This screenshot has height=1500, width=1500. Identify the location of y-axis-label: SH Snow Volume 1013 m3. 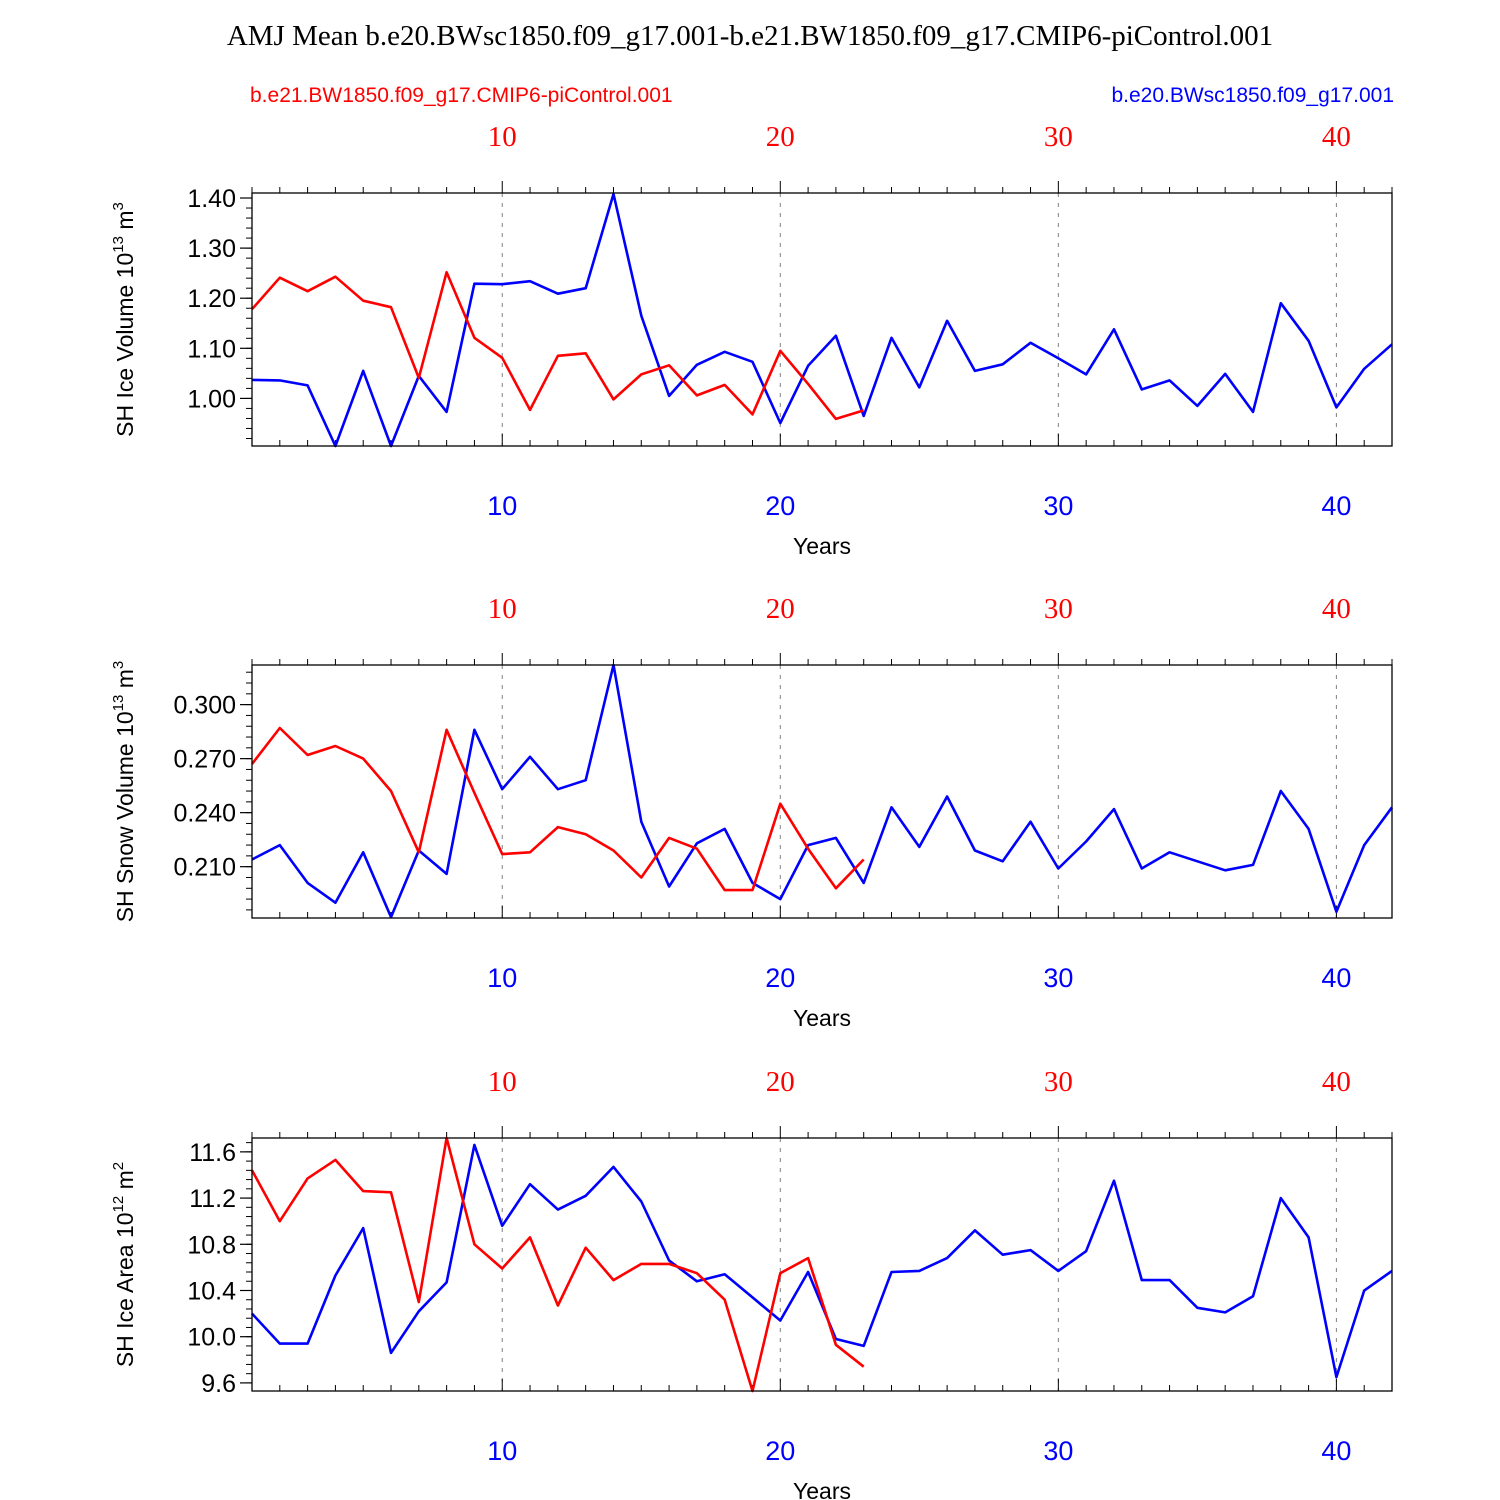
(124, 792).